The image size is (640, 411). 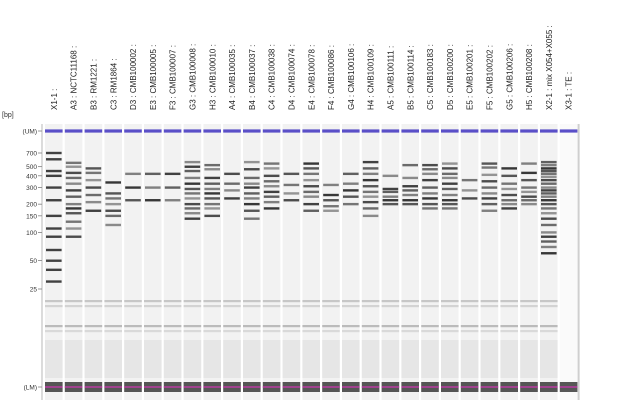 I want to click on axis-unit-label: [bp], so click(x=8, y=115).